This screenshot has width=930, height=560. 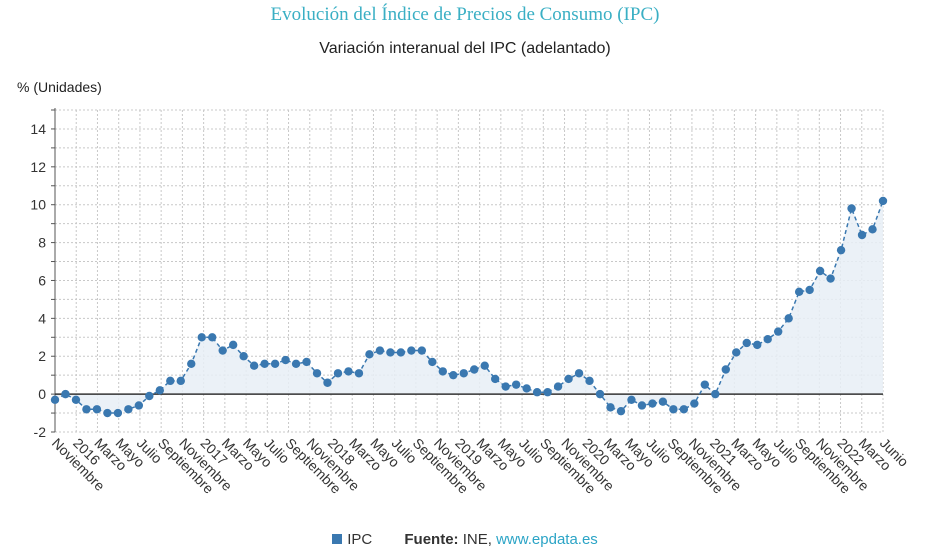 I want to click on y-tick-label: 6, so click(x=42, y=280).